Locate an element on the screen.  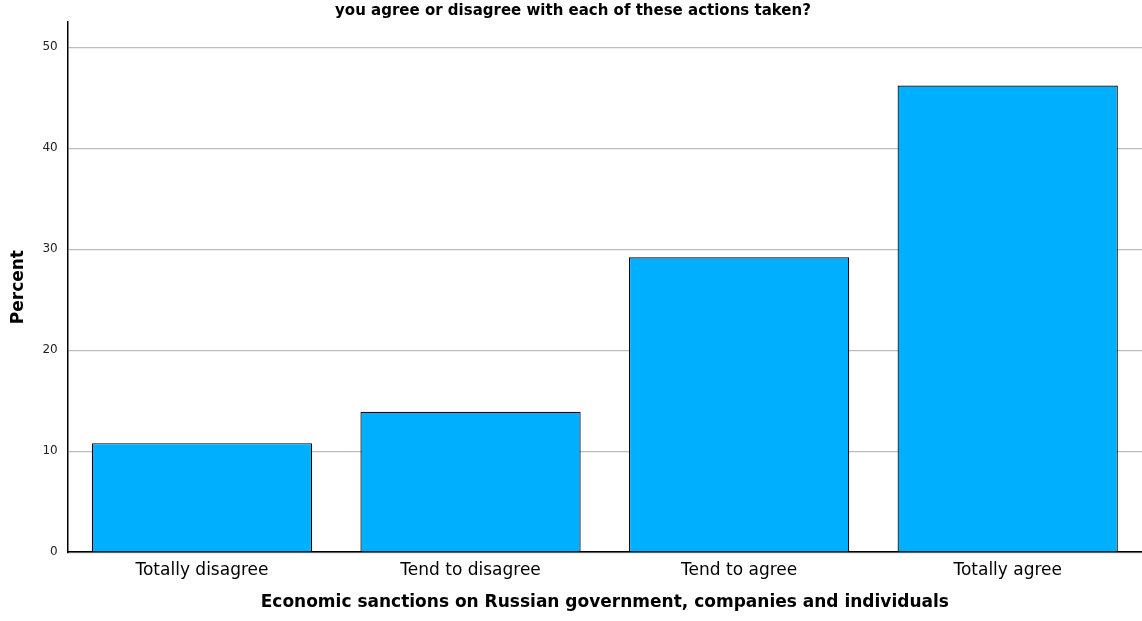
chart-title: you agree or disagree with each of these actions taken? is located at coordinates (573, 9).